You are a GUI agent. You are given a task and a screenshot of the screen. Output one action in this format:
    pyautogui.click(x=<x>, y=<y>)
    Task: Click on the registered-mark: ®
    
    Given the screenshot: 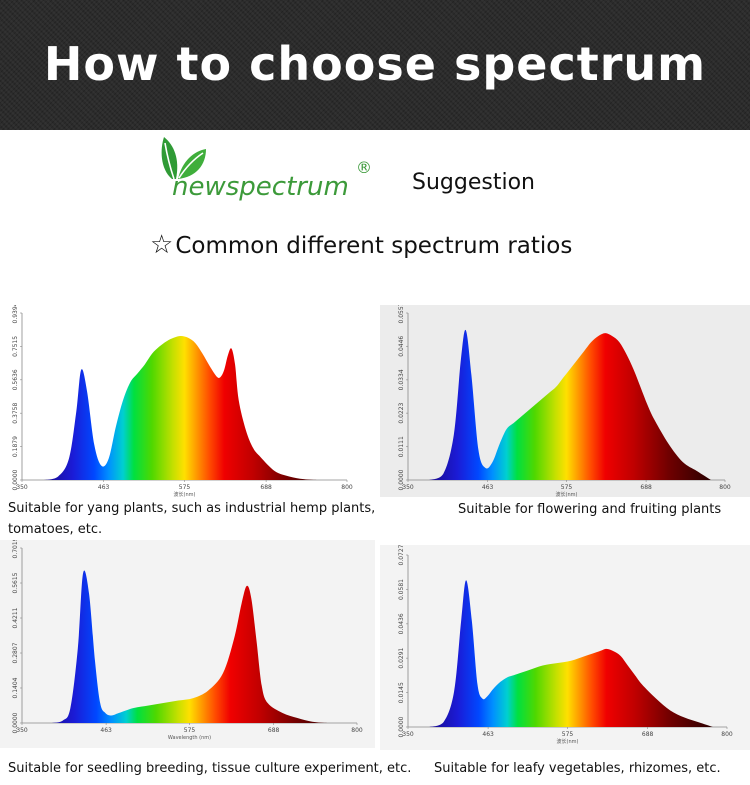 What is the action you would take?
    pyautogui.click(x=364, y=167)
    